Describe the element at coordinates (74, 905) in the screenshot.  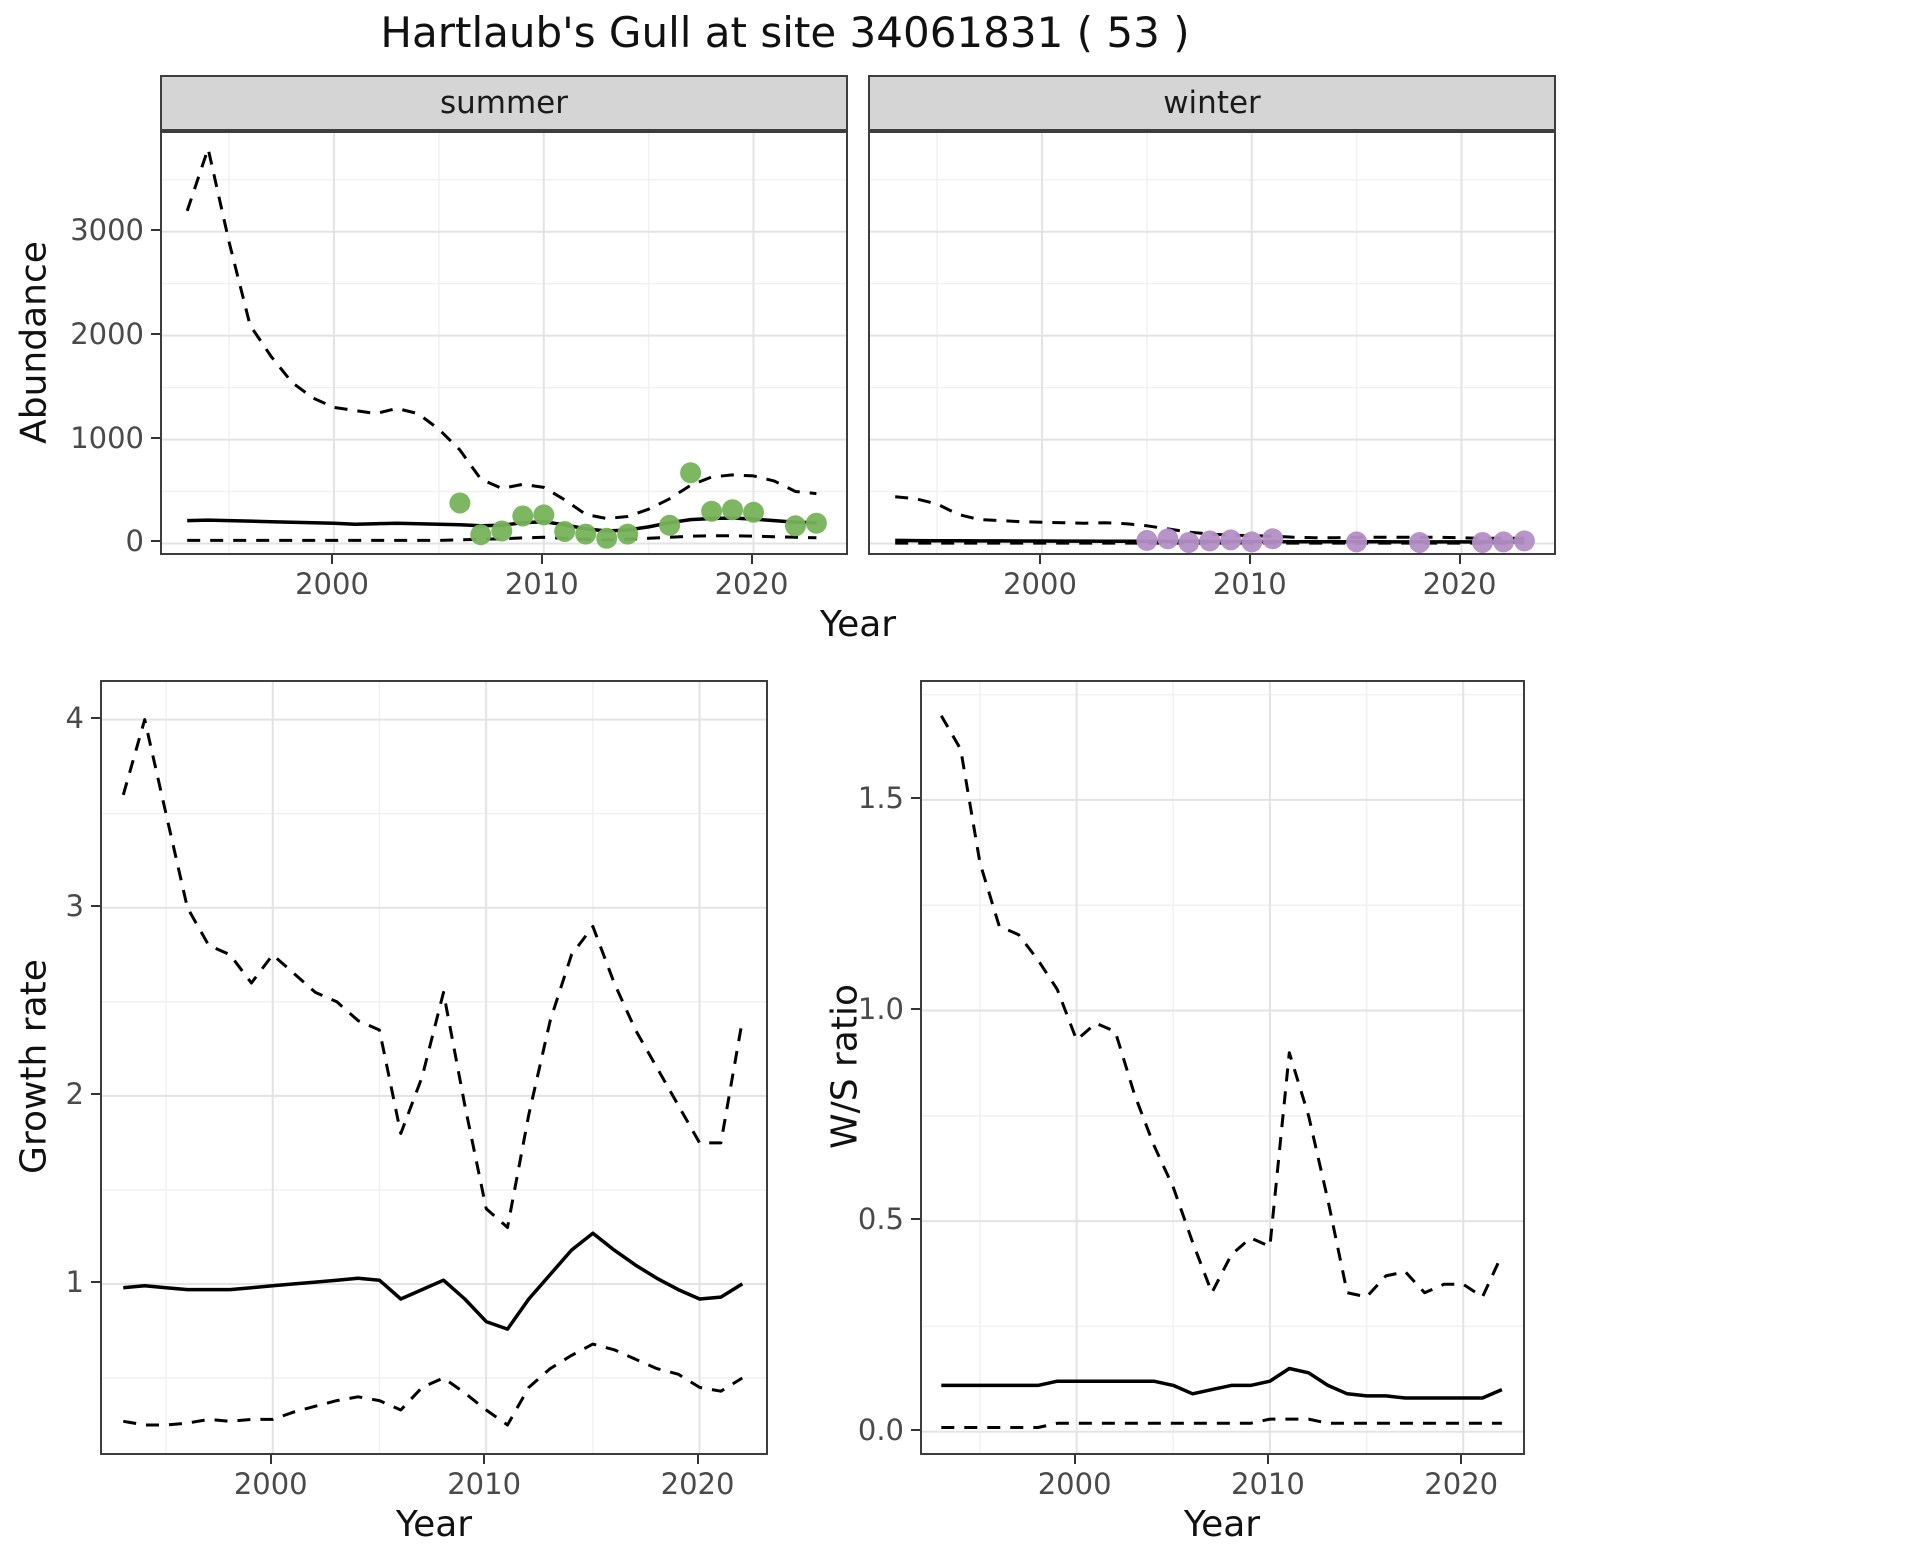
I see `y-axis-tick-label: 3` at that location.